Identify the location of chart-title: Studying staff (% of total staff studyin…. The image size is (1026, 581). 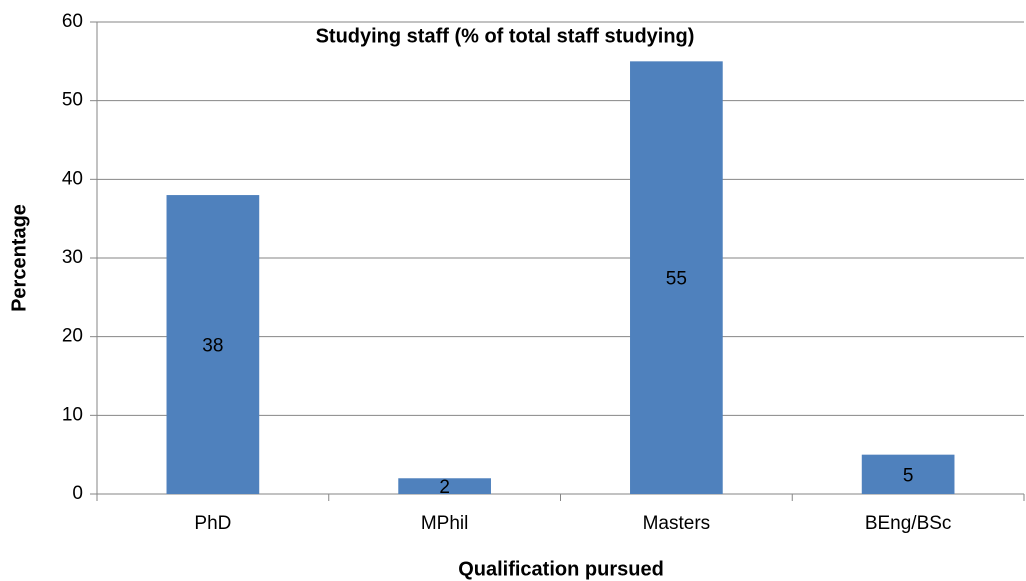
(505, 36).